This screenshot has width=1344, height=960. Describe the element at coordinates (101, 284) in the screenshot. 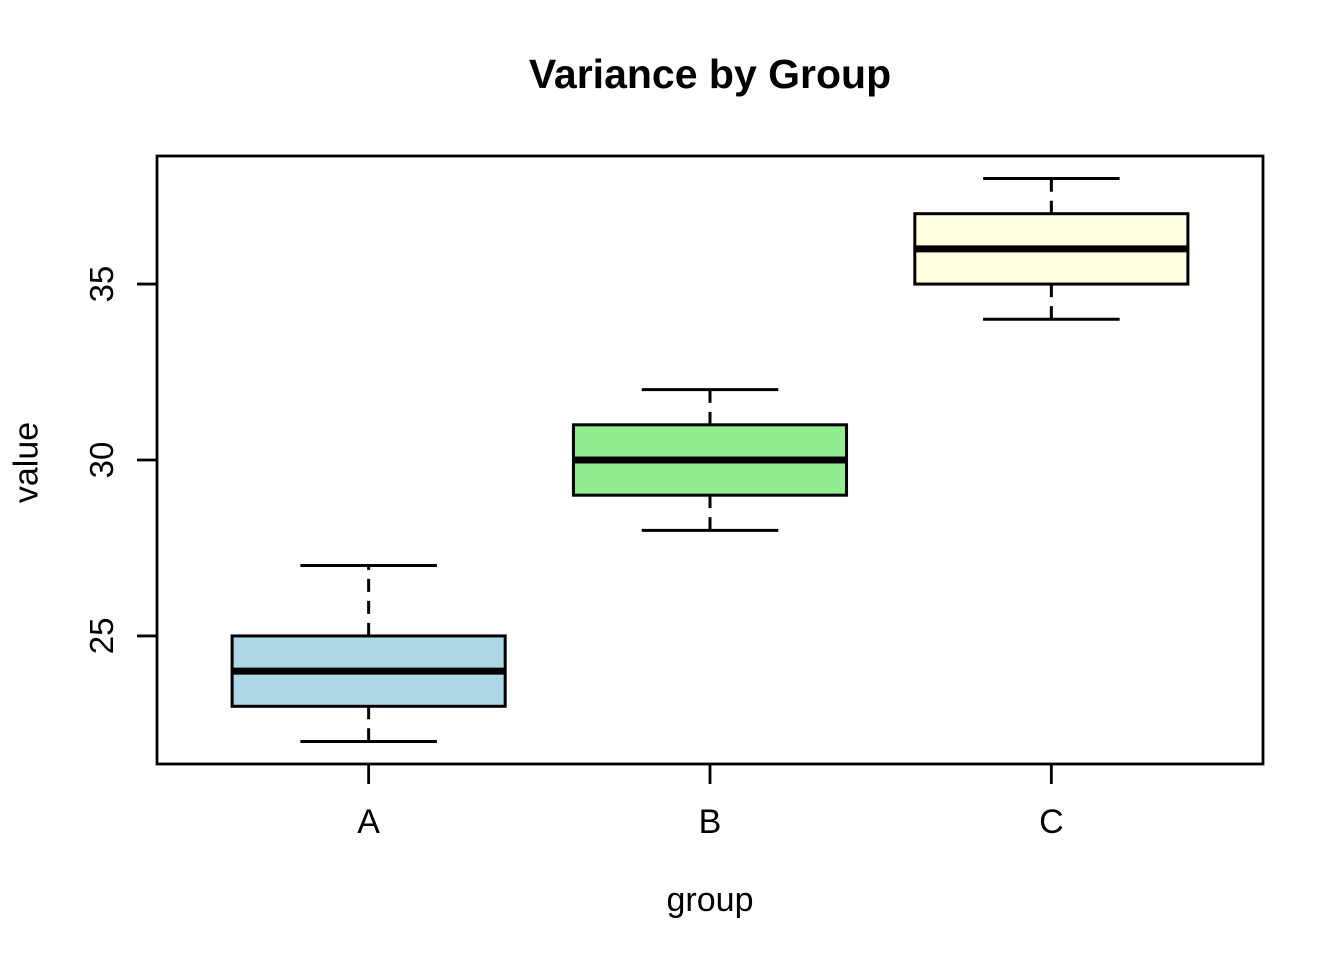

I see `y-axis-tick-label-35: 35` at that location.